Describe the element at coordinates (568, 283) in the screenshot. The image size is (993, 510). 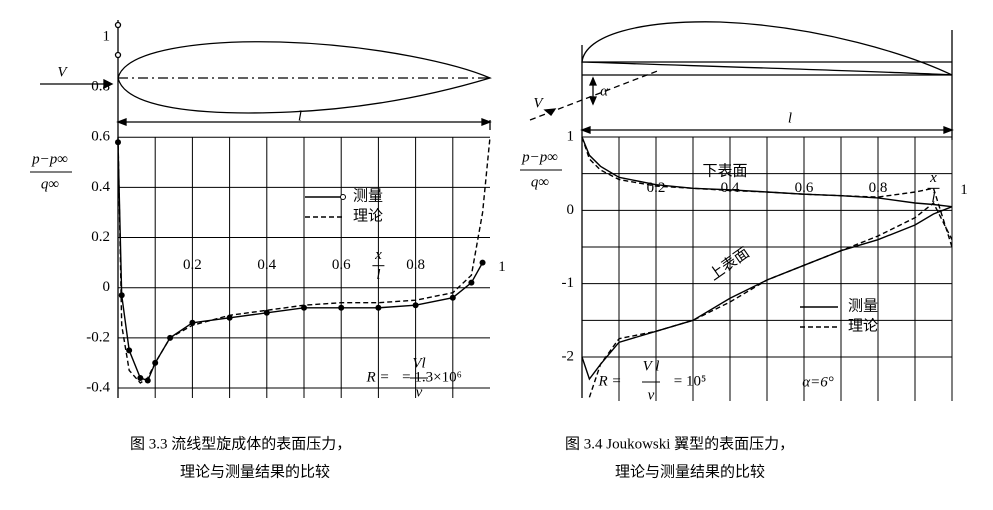
I see `y-tick-label: -1` at that location.